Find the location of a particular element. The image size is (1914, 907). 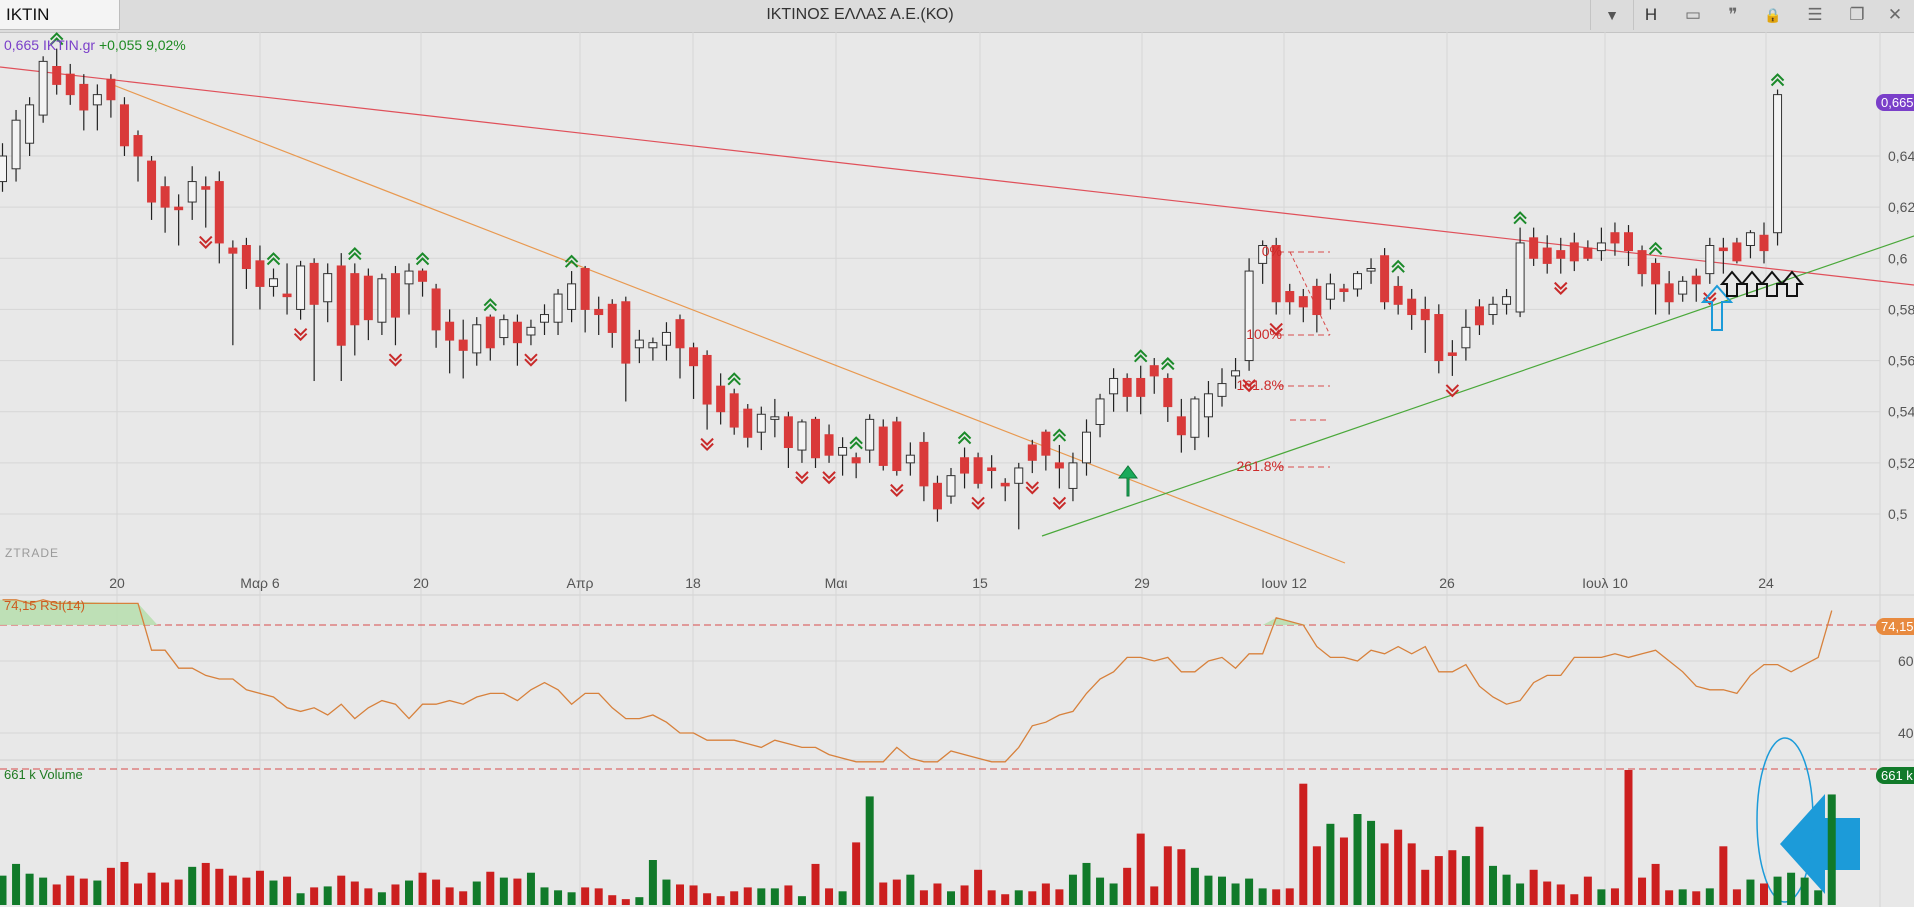

comment-icon: ❞ is located at coordinates (1733, 14).